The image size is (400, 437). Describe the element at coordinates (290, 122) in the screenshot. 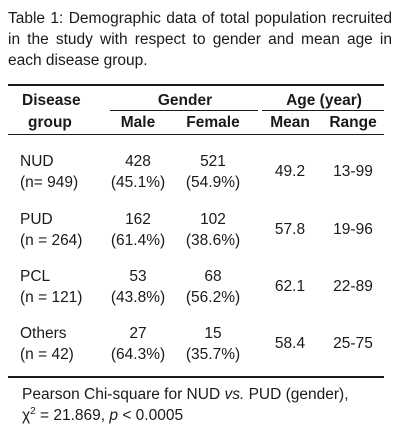

I see `header-mean: Mean` at that location.